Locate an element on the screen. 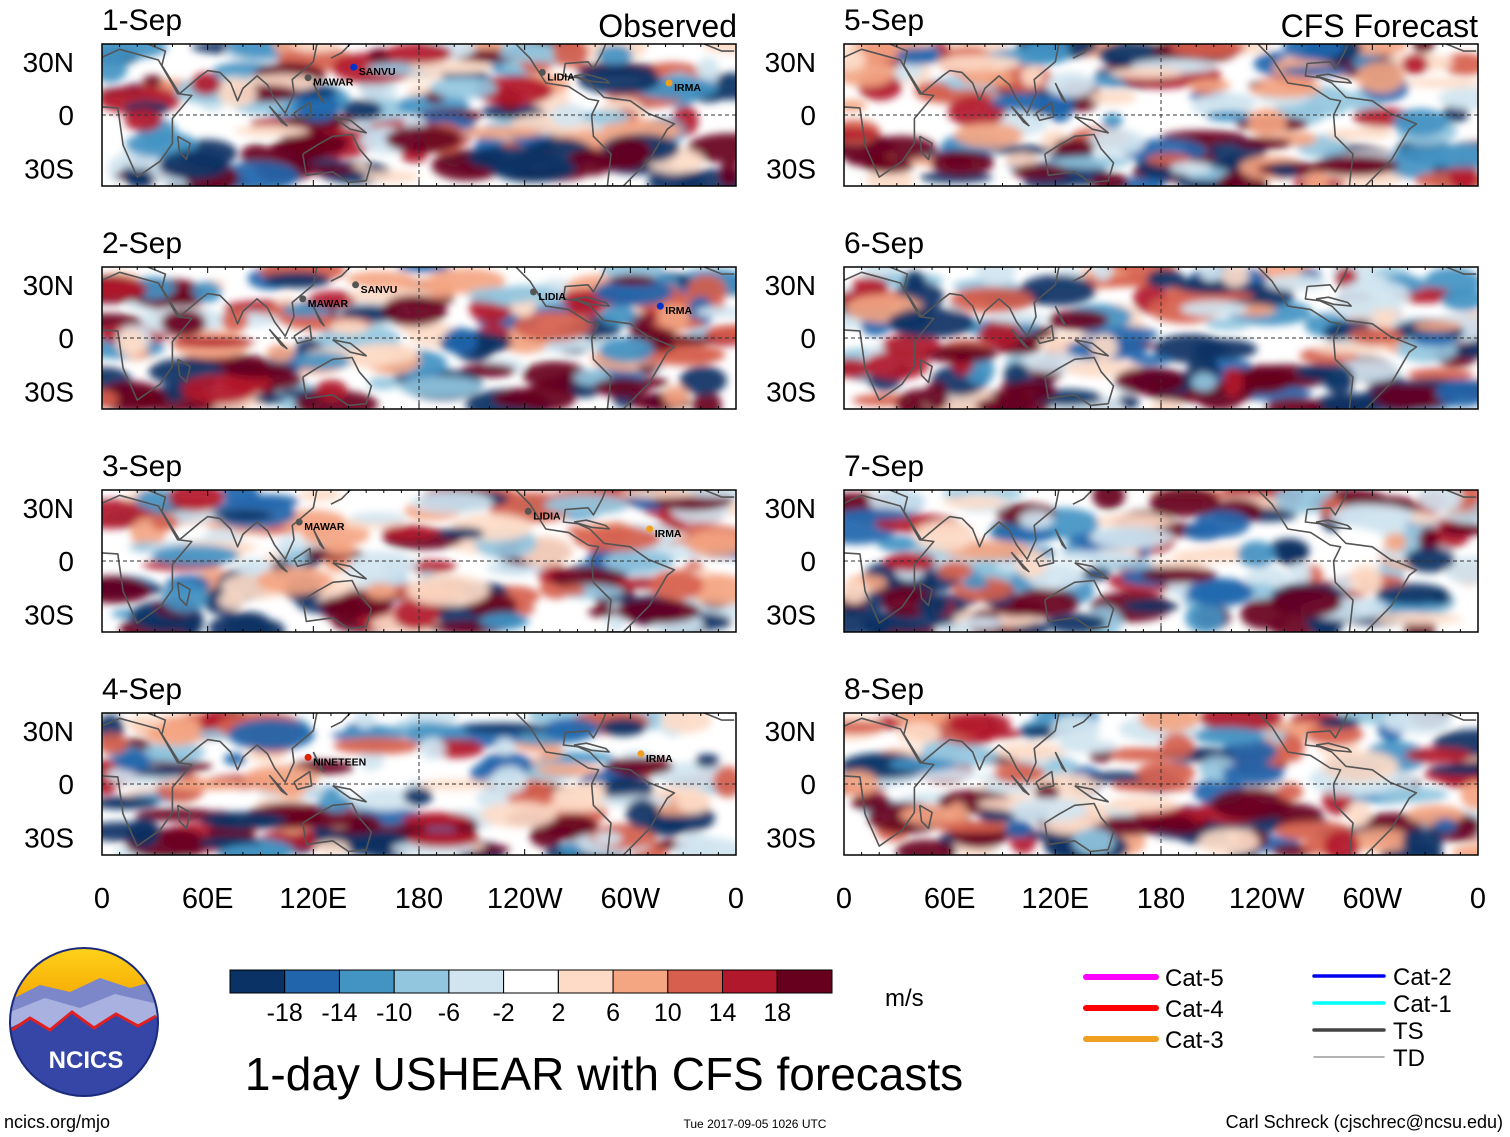 The height and width of the screenshot is (1137, 1510). map-panel: 6-Sep 30N 0 30S is located at coordinates (1122, 318).